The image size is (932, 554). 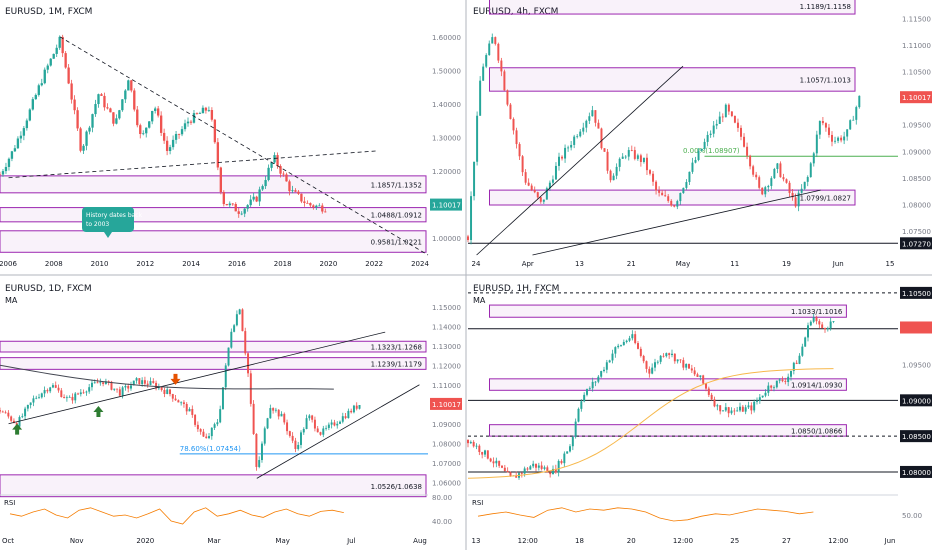 I want to click on resistance-zone, so click(x=213, y=215).